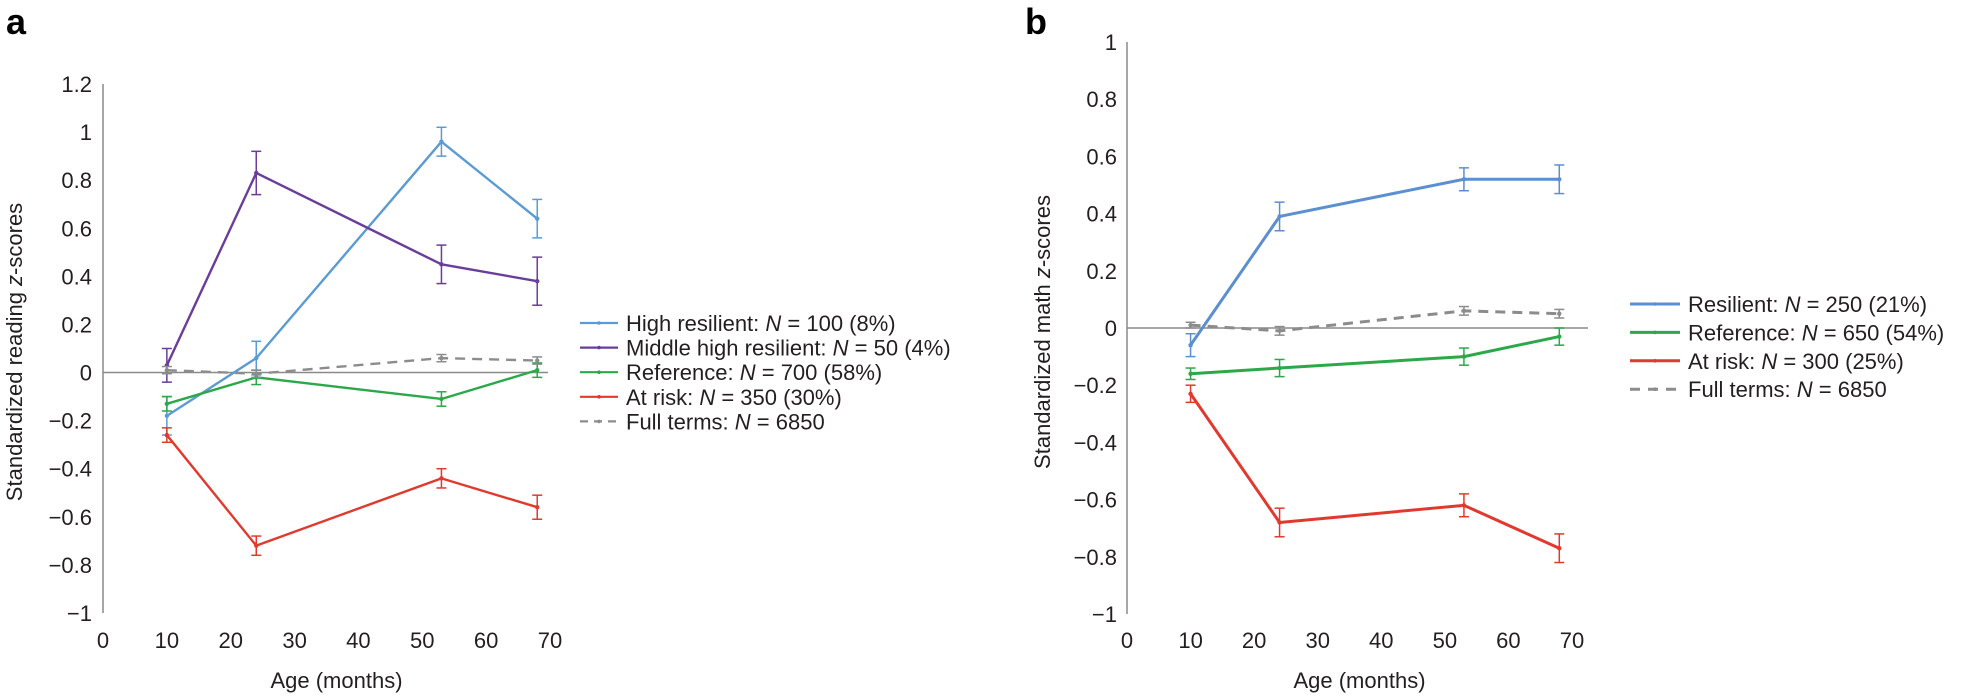  Describe the element at coordinates (1840, 361) in the screenshot. I see `legend-label-count: = 300 (25%)` at that location.